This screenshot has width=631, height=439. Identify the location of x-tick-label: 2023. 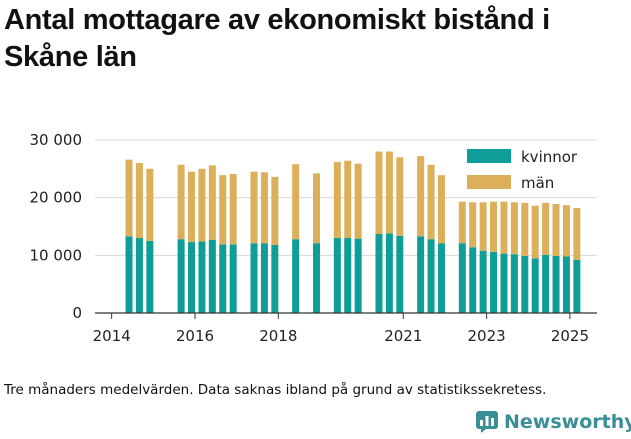
(487, 336).